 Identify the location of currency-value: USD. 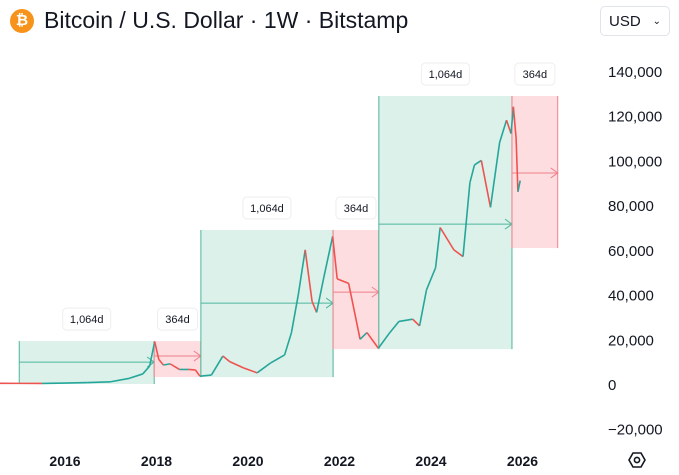
(625, 21).